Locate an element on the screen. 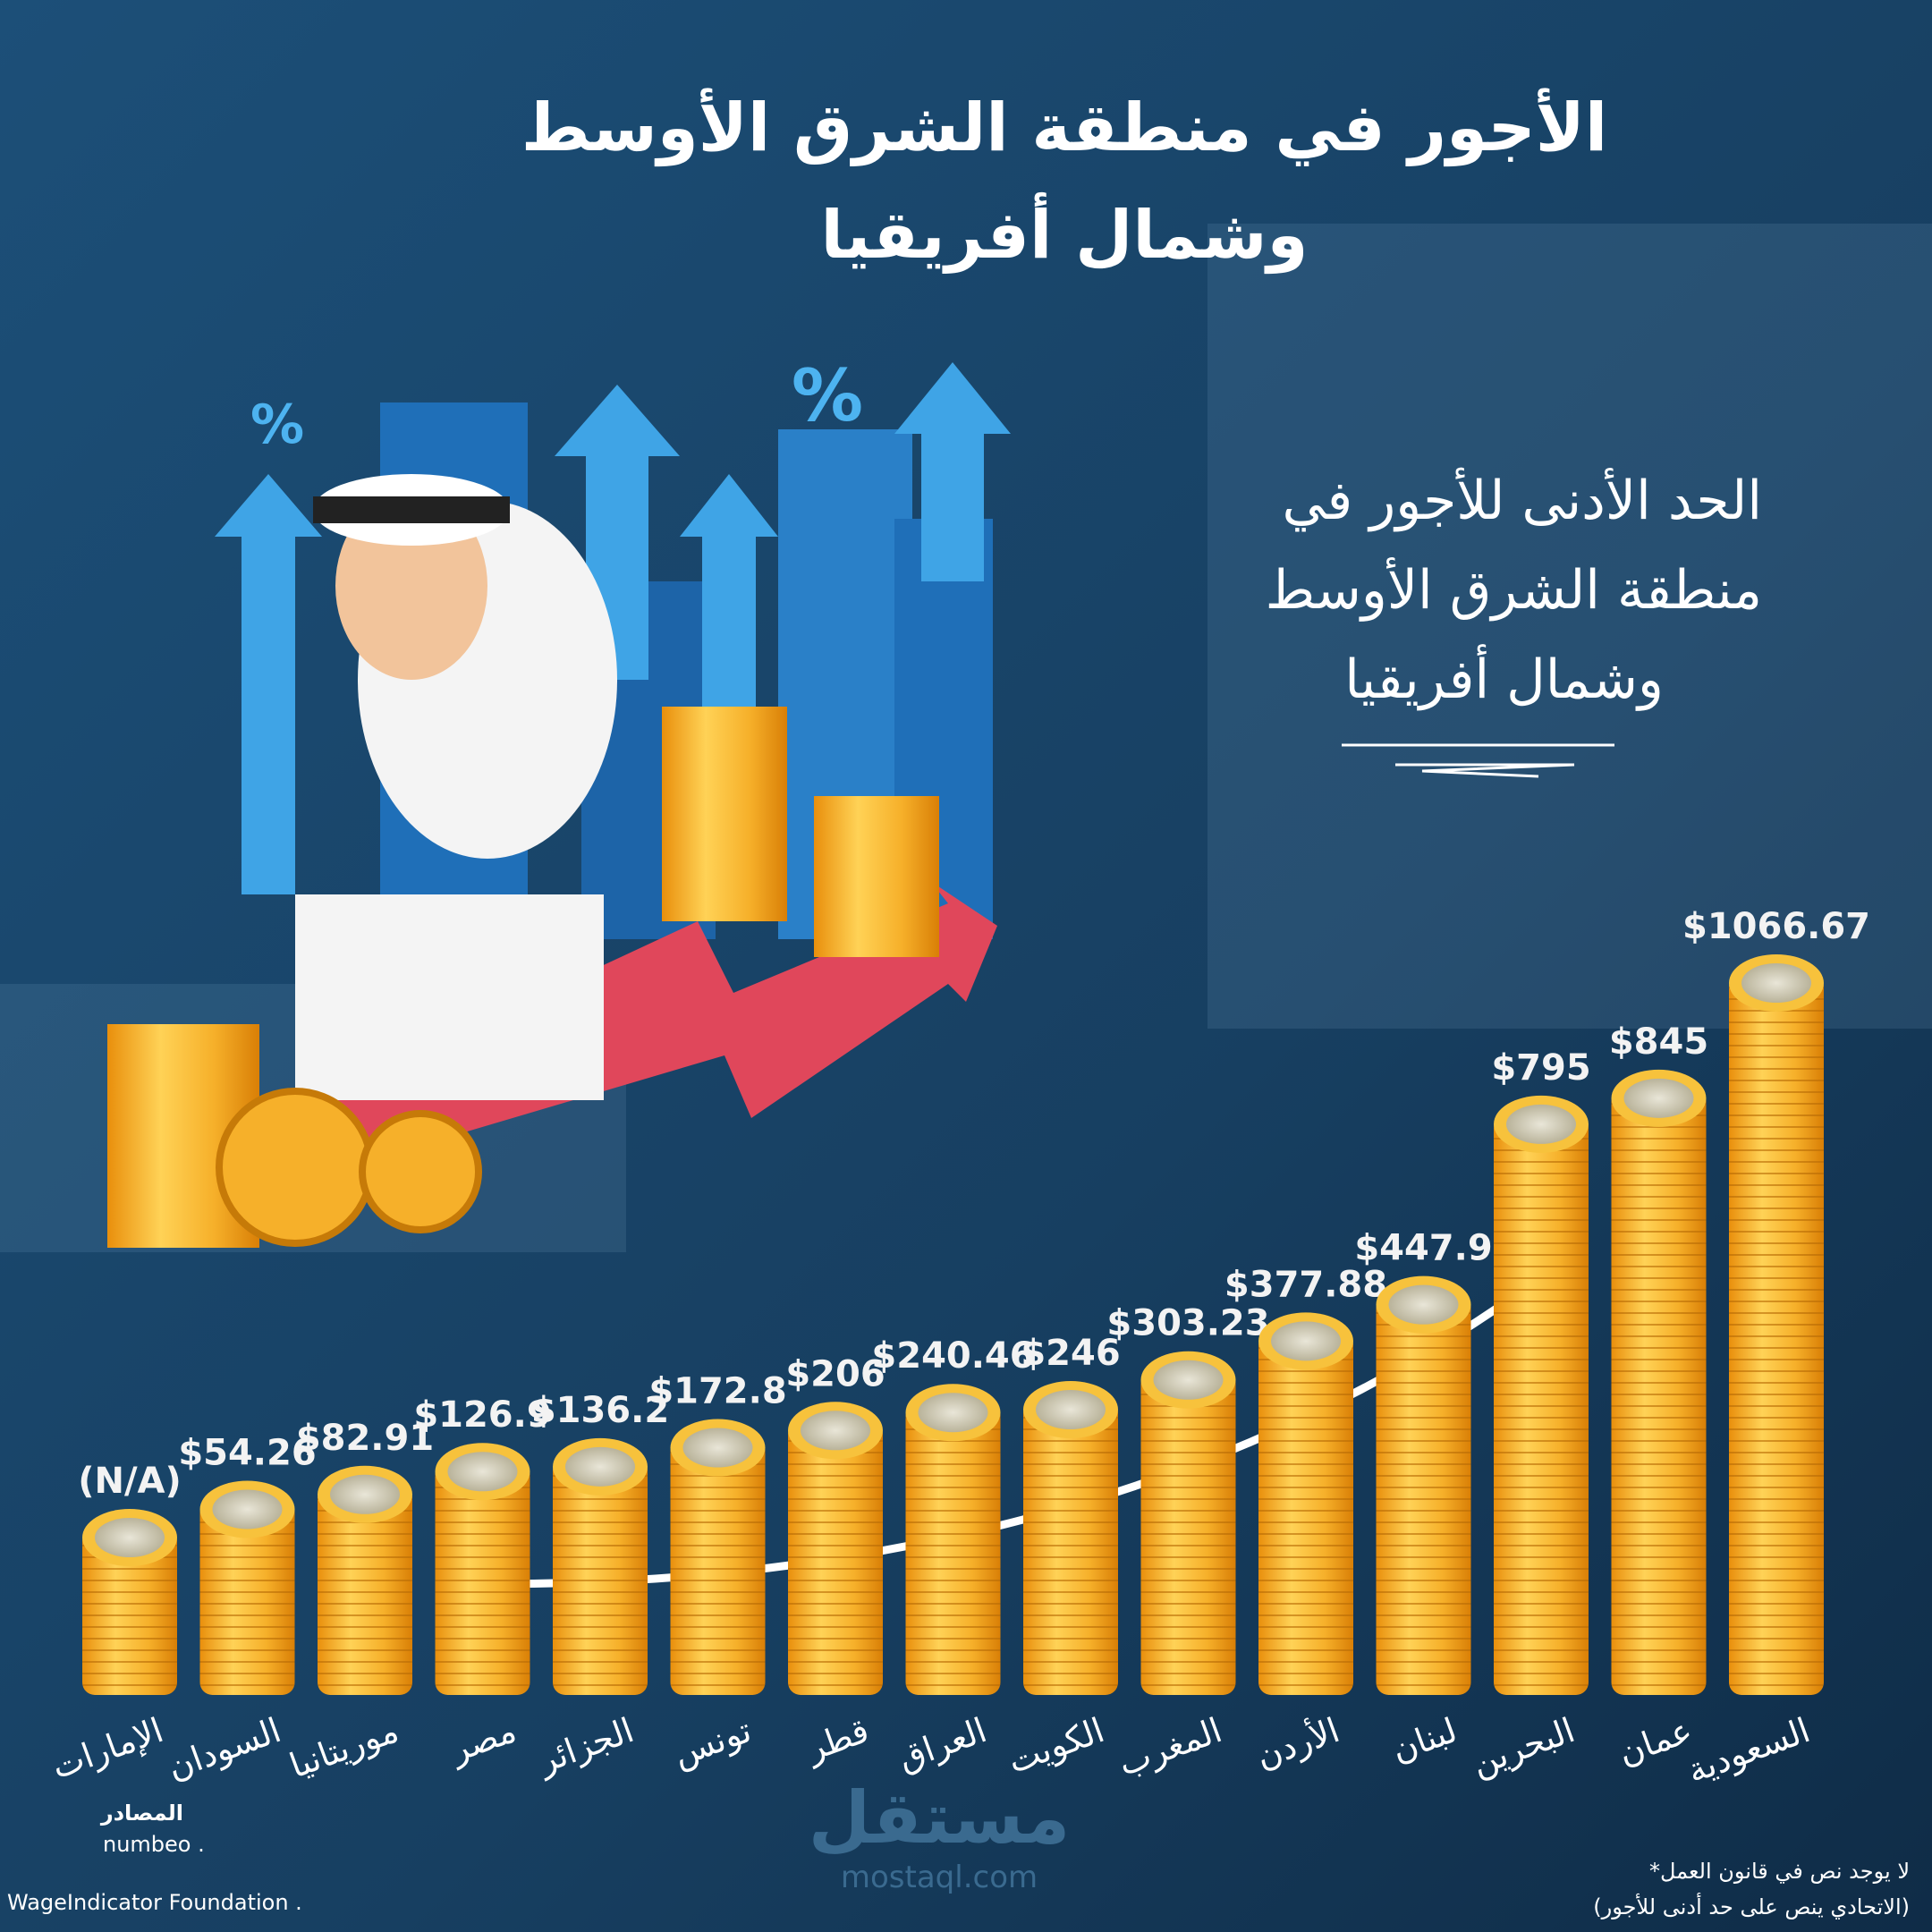 The height and width of the screenshot is (1932, 1932). value-label: $136.2 is located at coordinates (600, 1410).